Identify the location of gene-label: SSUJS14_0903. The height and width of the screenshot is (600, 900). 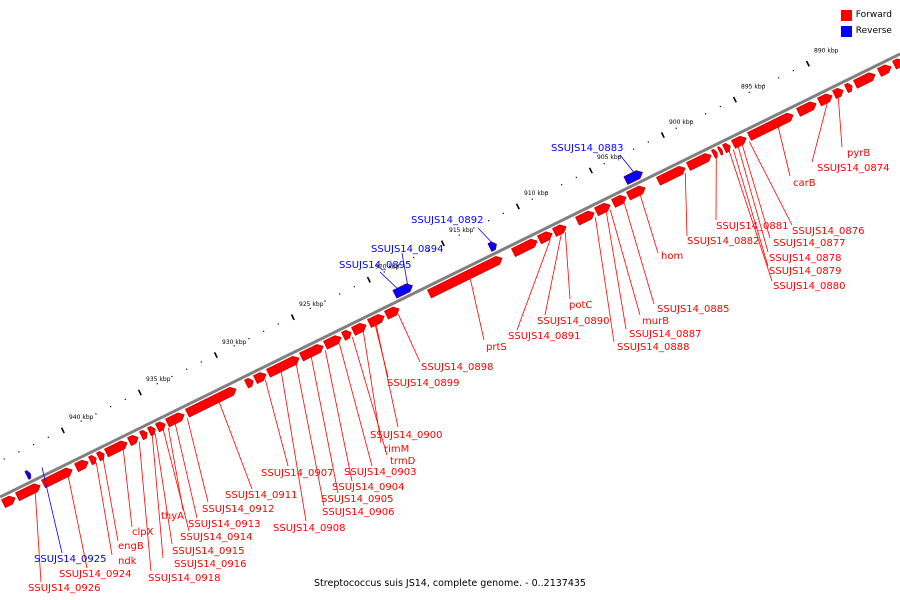
(380, 472).